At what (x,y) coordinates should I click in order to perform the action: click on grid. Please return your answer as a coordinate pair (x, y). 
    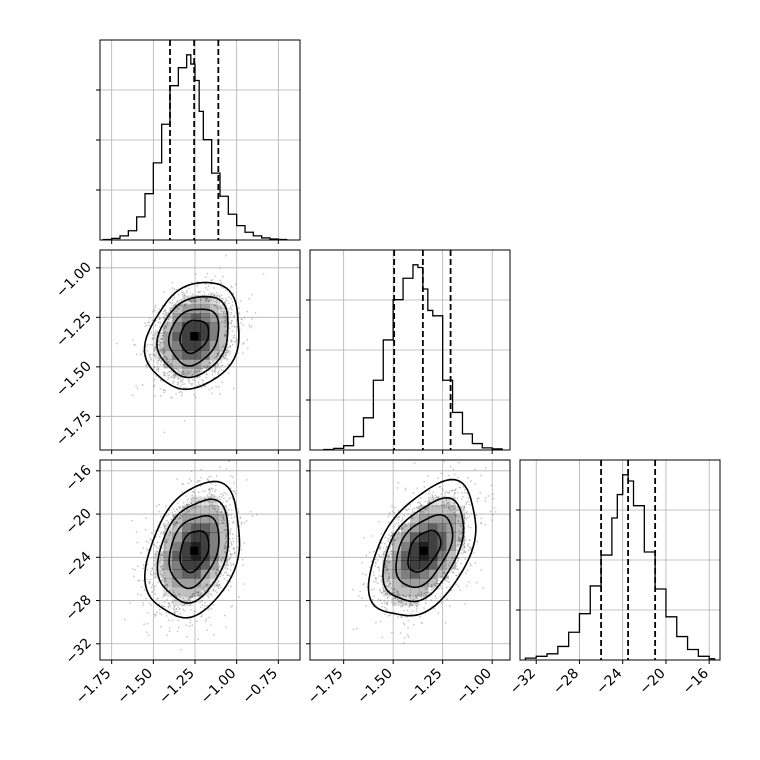
    Looking at the image, I should click on (410, 350).